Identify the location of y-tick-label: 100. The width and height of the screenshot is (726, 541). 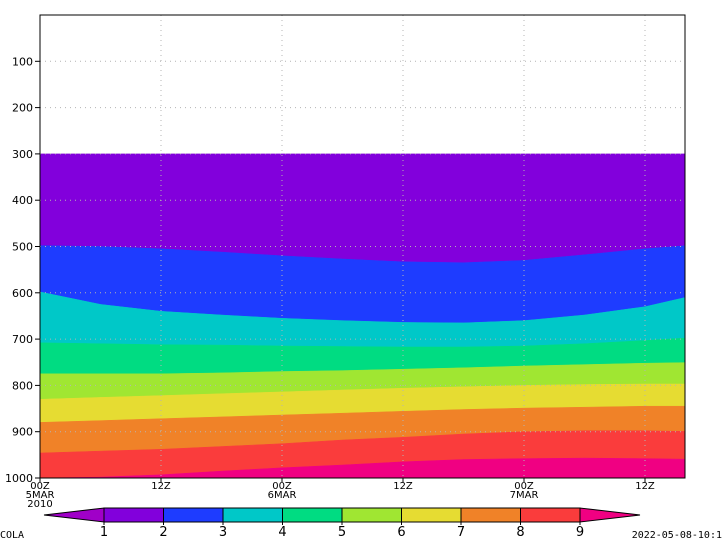
(22, 61).